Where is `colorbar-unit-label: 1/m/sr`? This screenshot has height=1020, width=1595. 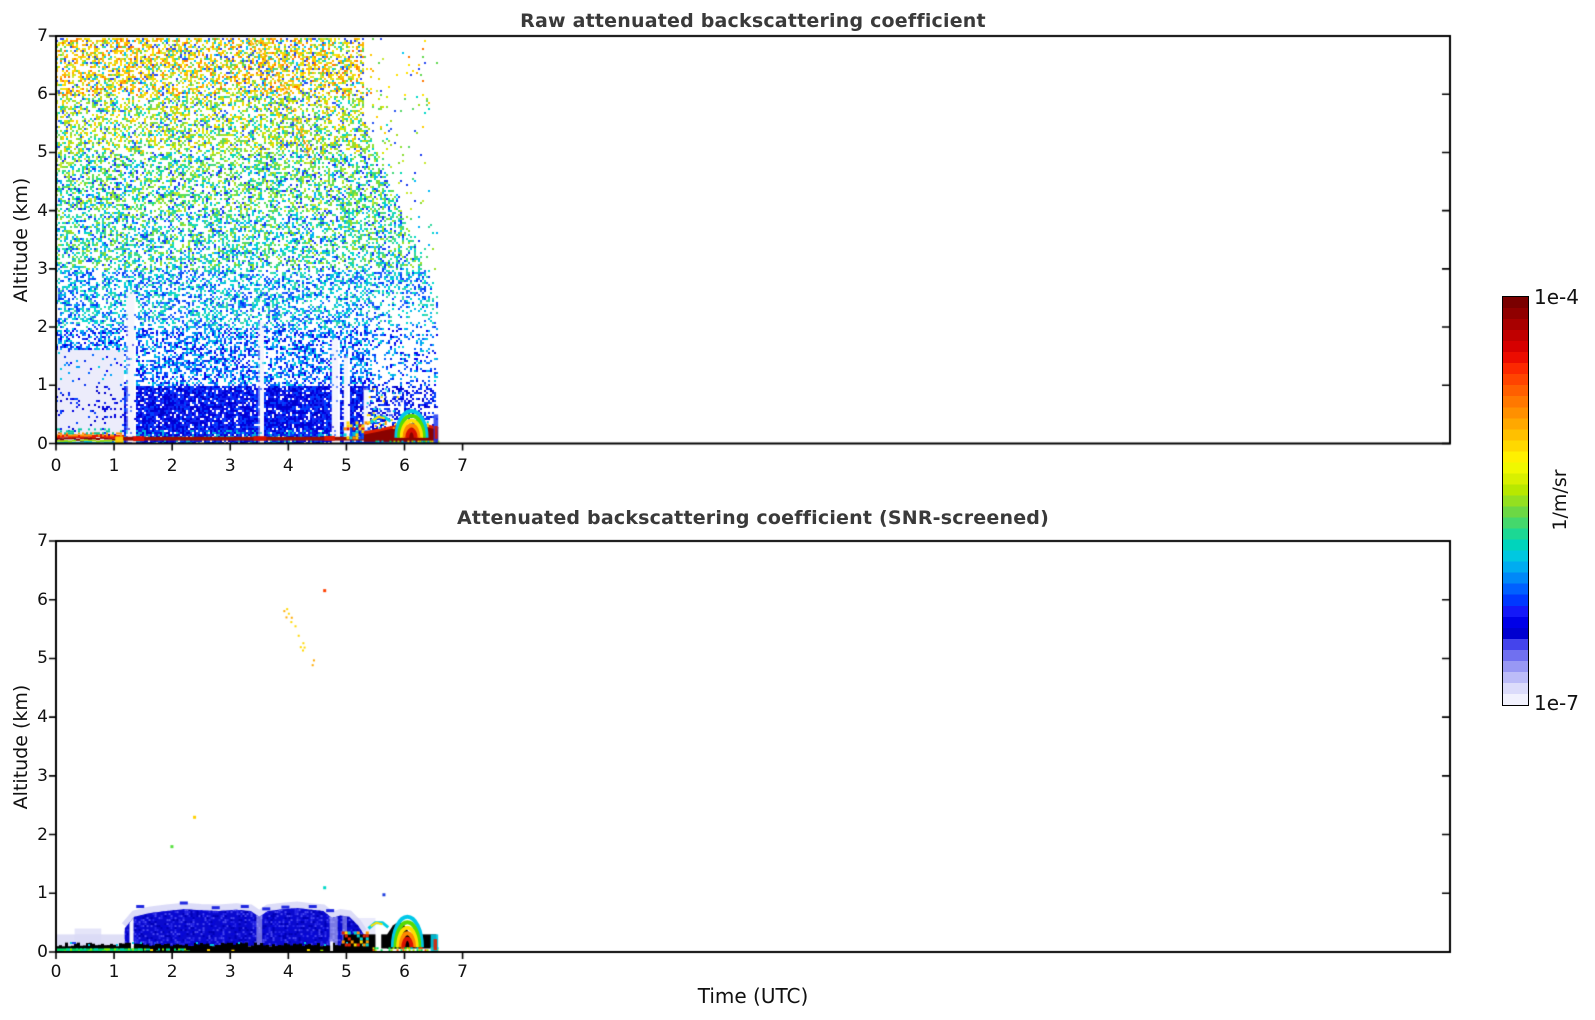 colorbar-unit-label: 1/m/sr is located at coordinates (1560, 500).